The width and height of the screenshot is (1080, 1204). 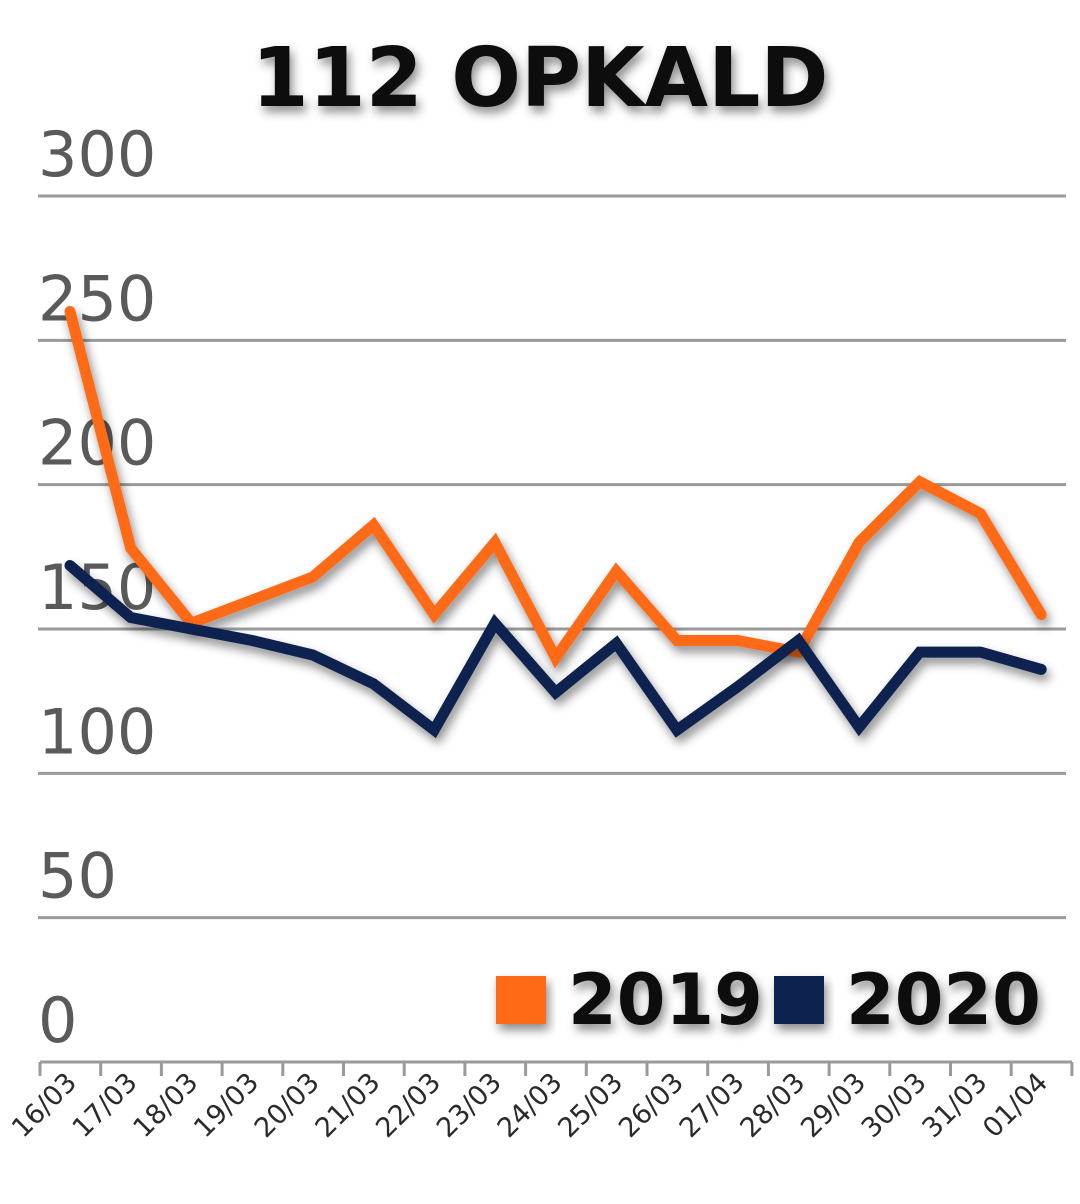 I want to click on x-tick-label: 20/03, so click(x=287, y=1105).